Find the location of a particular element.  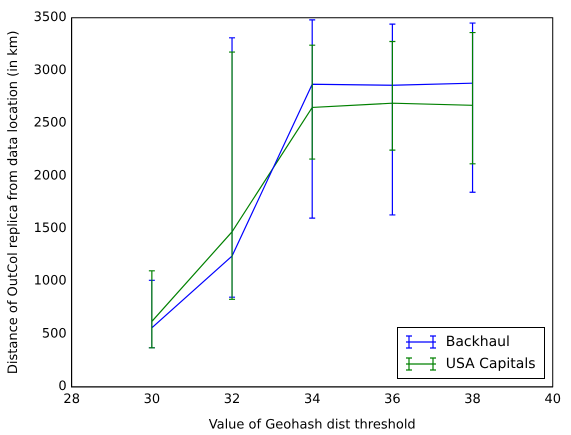

x-tick-label: 36 is located at coordinates (392, 399).